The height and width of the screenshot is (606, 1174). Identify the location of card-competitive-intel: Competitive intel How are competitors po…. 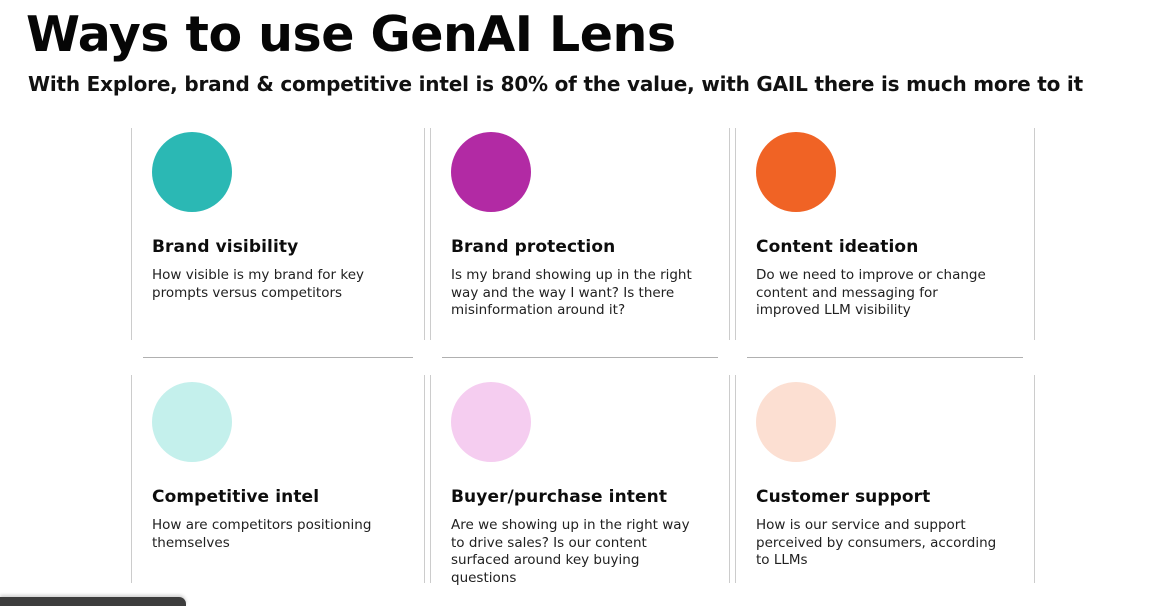
(278, 479).